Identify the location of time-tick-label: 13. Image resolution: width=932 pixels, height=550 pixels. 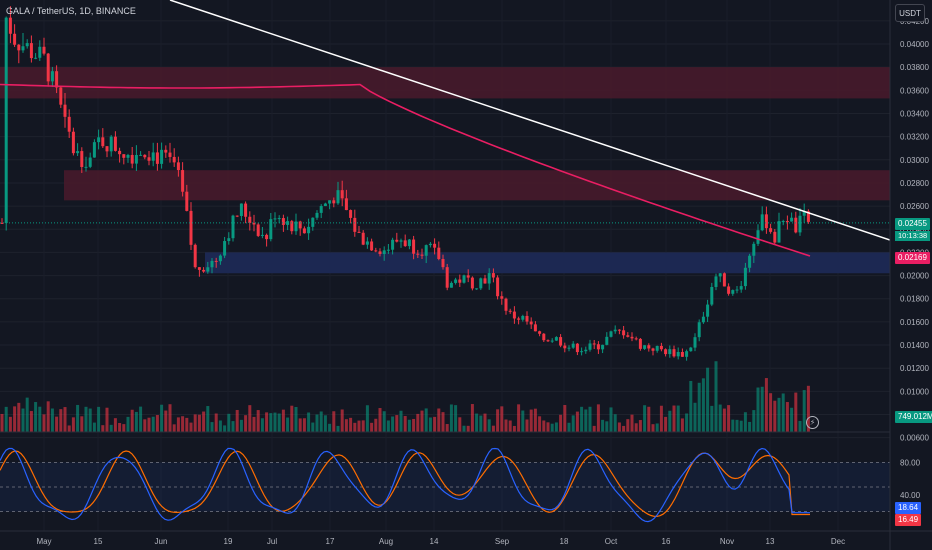
(770, 541).